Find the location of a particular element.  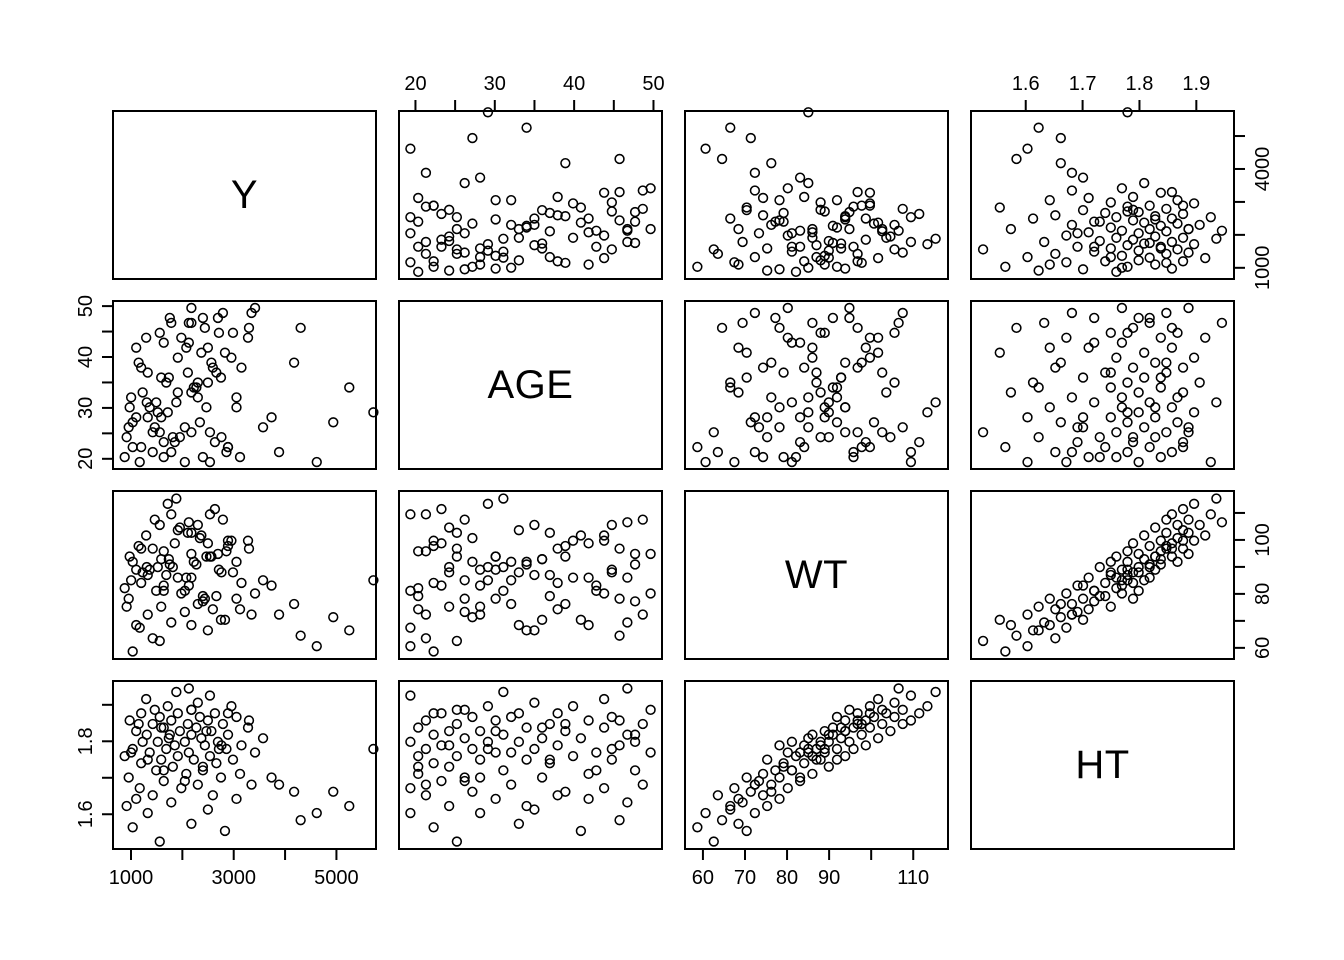

scatter-panel-WT-vs-HT is located at coordinates (1102, 575).